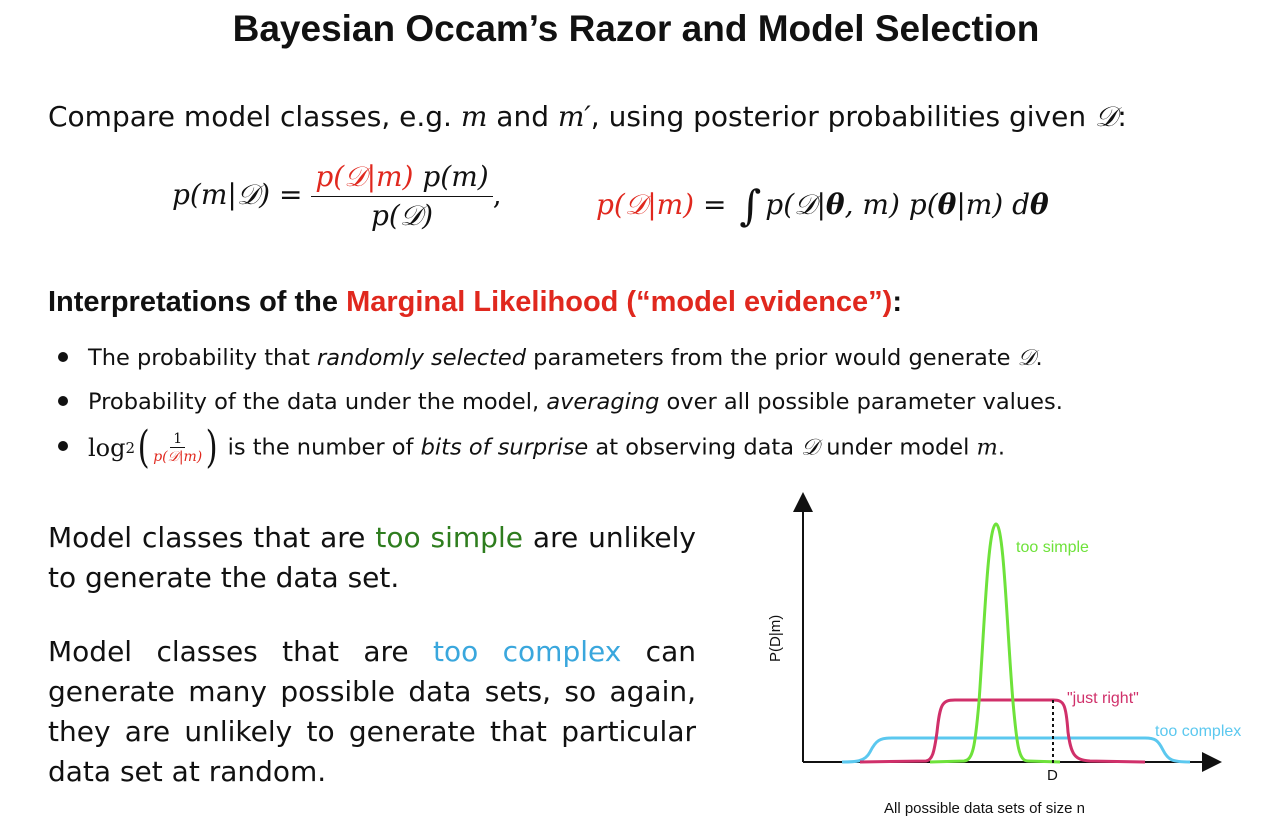 Image resolution: width=1272 pixels, height=818 pixels. What do you see at coordinates (474, 116) in the screenshot?
I see `intro-m: m` at bounding box center [474, 116].